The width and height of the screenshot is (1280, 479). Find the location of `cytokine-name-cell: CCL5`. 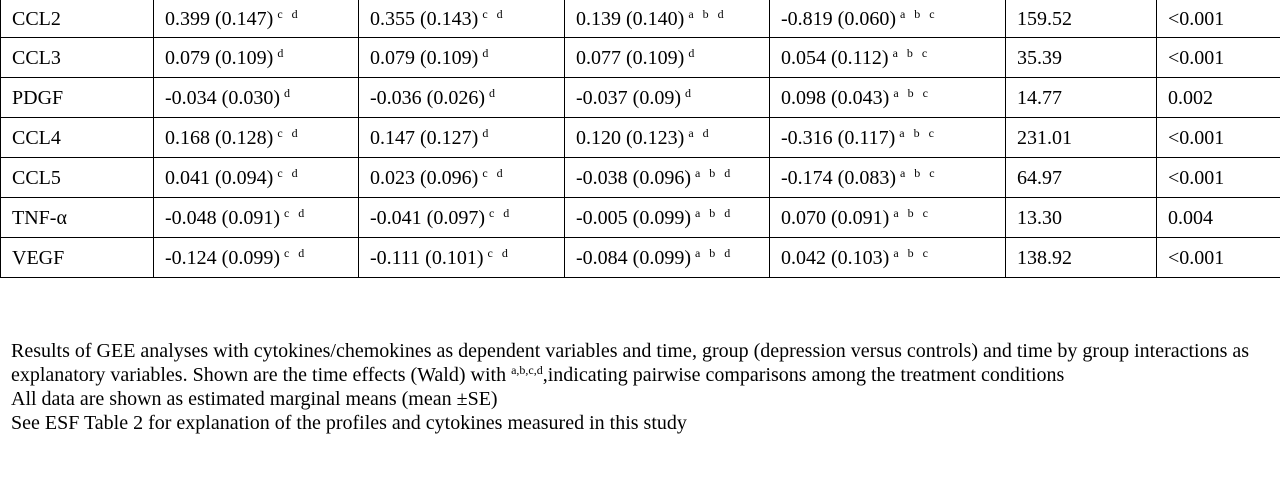

cytokine-name-cell: CCL5 is located at coordinates (77, 177).